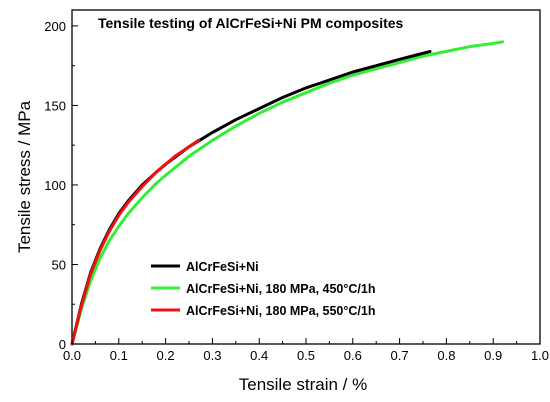 Image resolution: width=550 pixels, height=402 pixels. I want to click on legend-label-series-3: AlCrFeSi+Ni, 180 MPa, 550°C/1h, so click(280, 311).